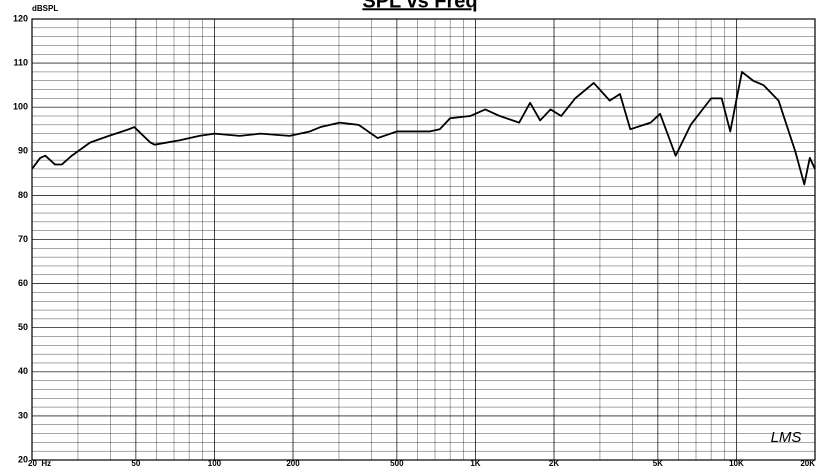 The height and width of the screenshot is (468, 833). Describe the element at coordinates (135, 463) in the screenshot. I see `x-tick-label: 50` at that location.